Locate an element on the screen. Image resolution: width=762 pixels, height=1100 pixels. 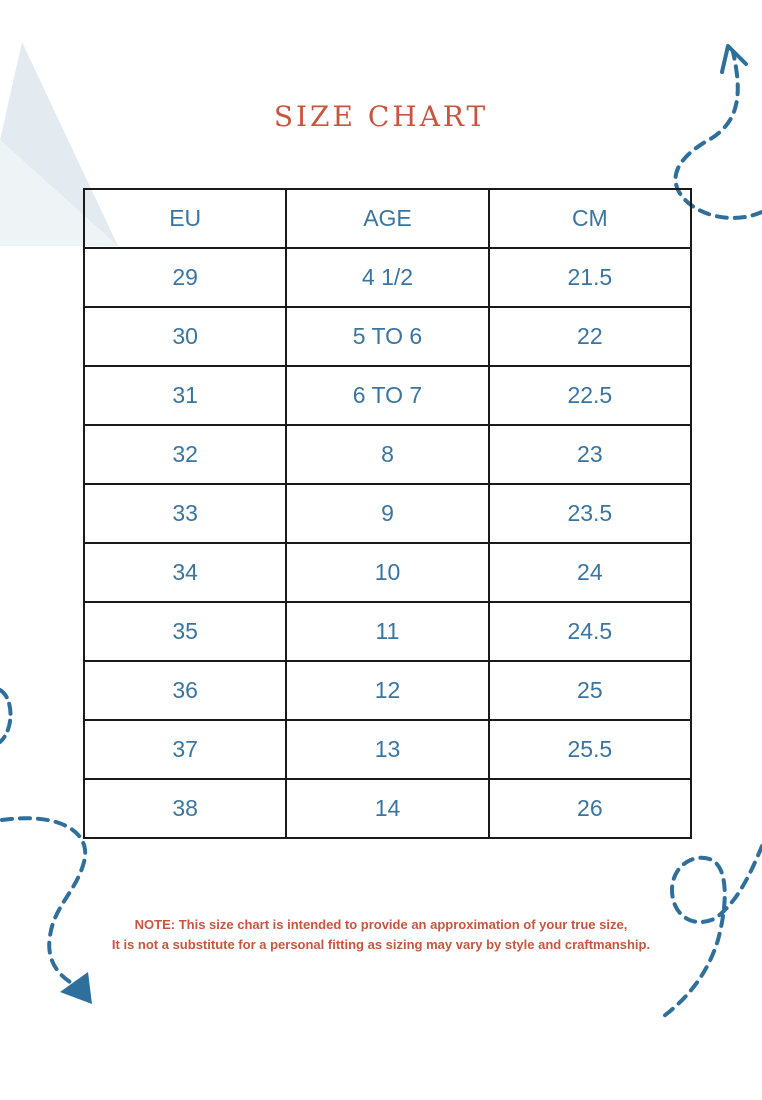
column-header-eu: EU is located at coordinates (185, 218).